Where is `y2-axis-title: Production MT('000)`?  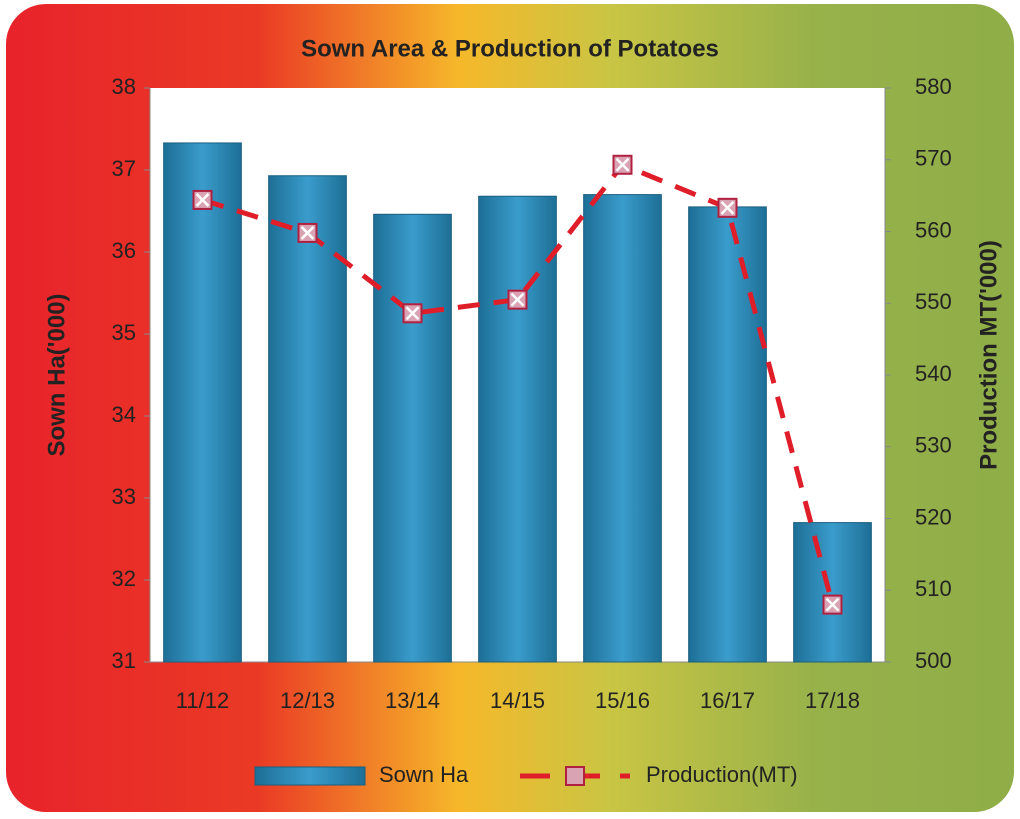
y2-axis-title: Production MT('000) is located at coordinates (988, 355).